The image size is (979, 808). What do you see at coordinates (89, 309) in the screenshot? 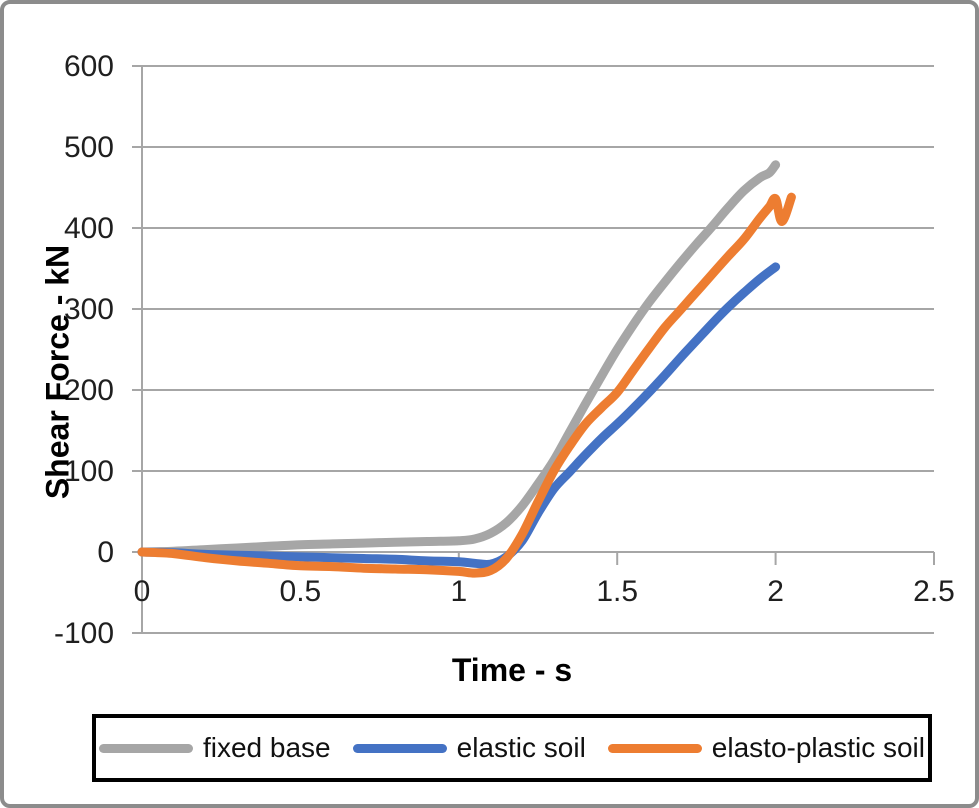
I see `y-tick-label: 300` at bounding box center [89, 309].